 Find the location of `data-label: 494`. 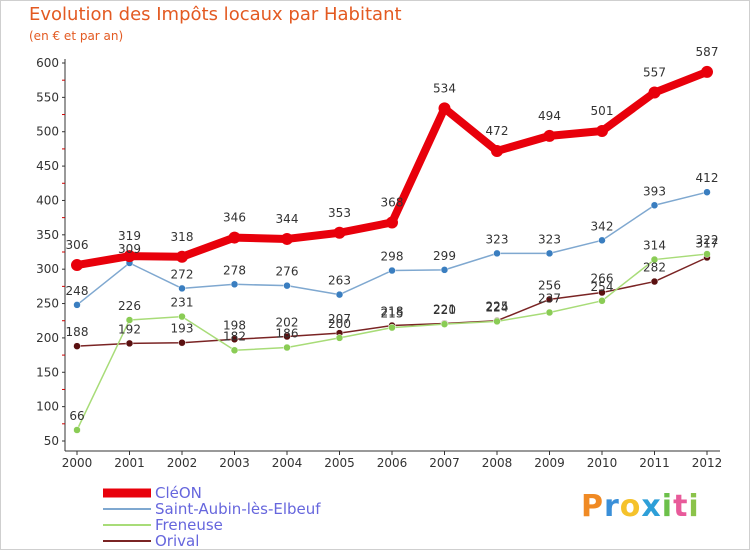

data-label: 494 is located at coordinates (549, 116).